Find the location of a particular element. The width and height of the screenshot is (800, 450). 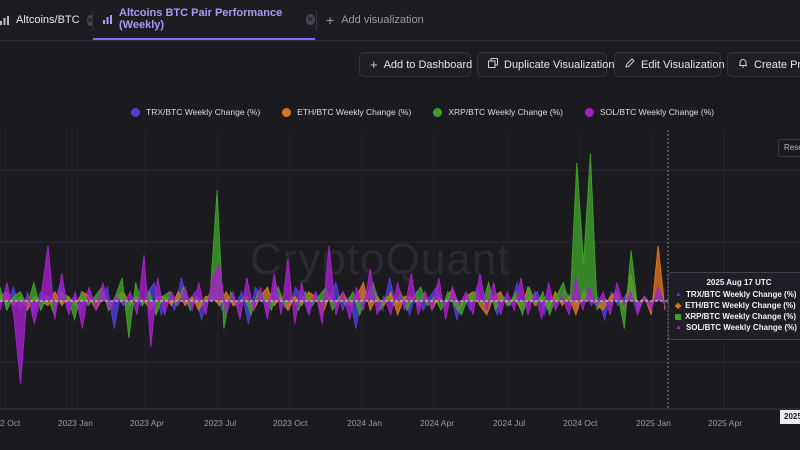

tooltip-title: 2025 Aug 17 UTC is located at coordinates (739, 282).